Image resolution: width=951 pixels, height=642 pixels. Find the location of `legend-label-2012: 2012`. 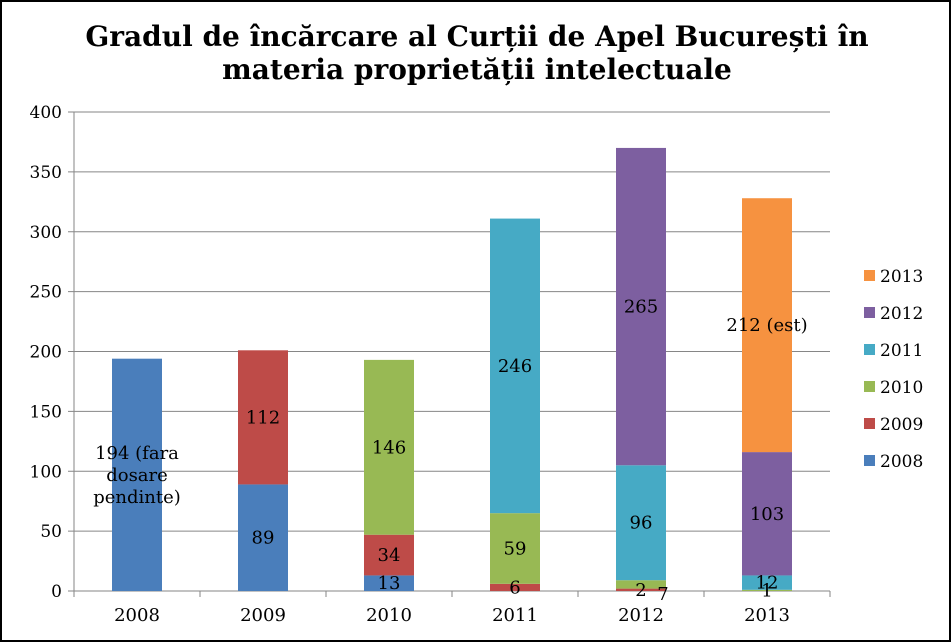

legend-label-2012: 2012 is located at coordinates (901, 314).